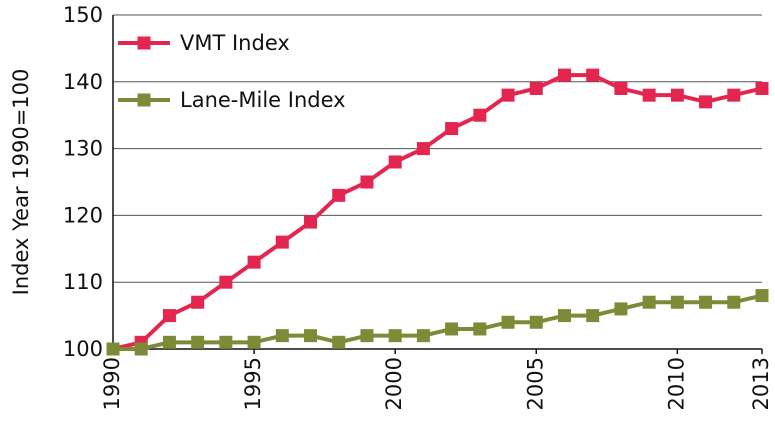 This screenshot has width=775, height=427. What do you see at coordinates (112, 383) in the screenshot?
I see `x-tick-label: 1990` at bounding box center [112, 383].